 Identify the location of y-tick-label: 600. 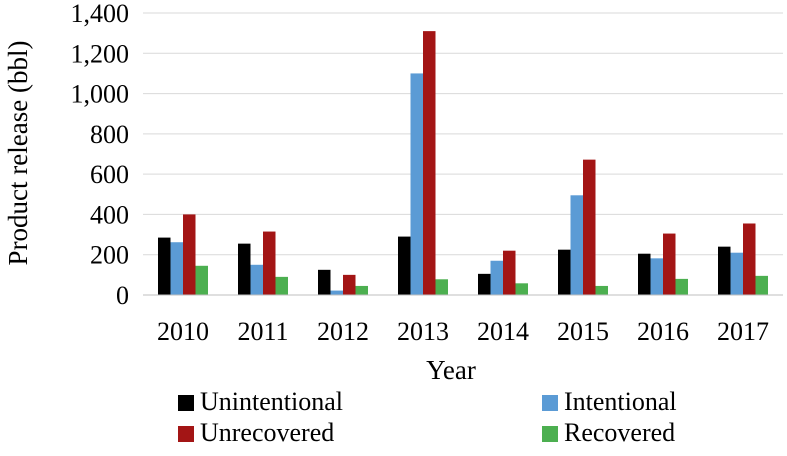
(109, 174).